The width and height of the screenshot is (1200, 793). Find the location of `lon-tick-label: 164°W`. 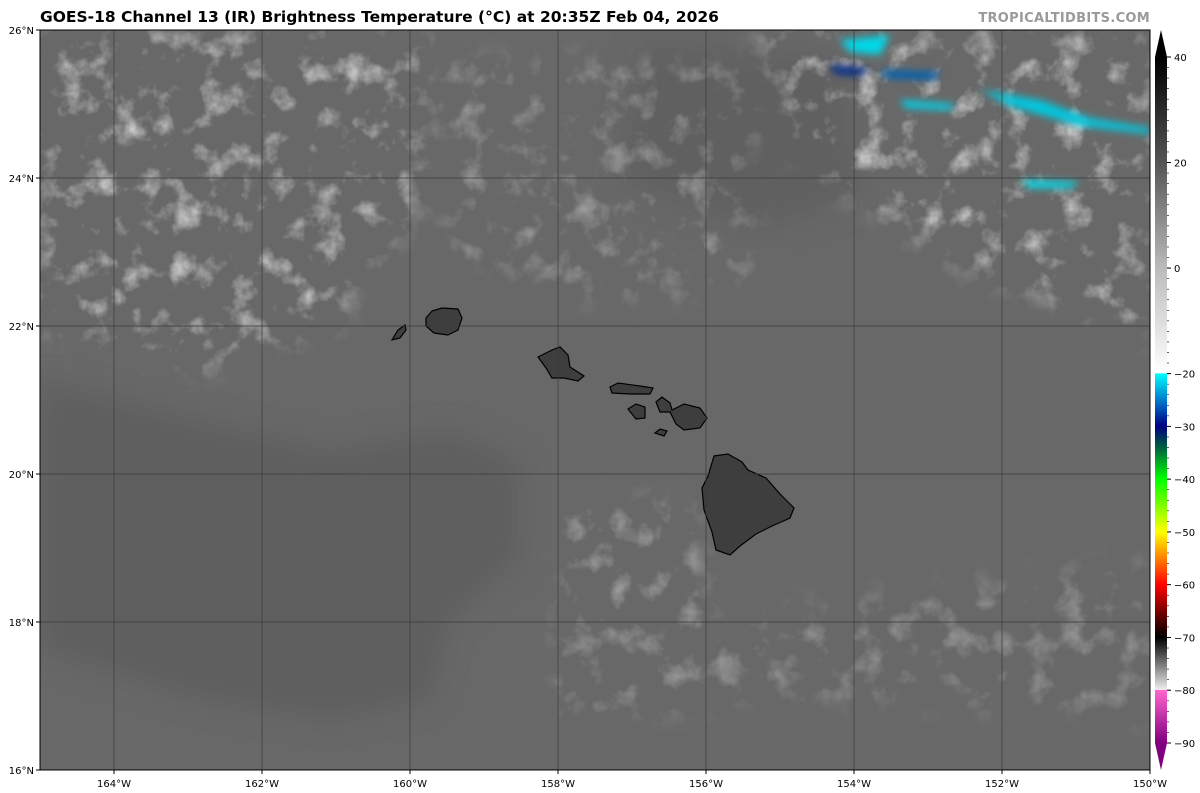

lon-tick-label: 164°W is located at coordinates (114, 784).